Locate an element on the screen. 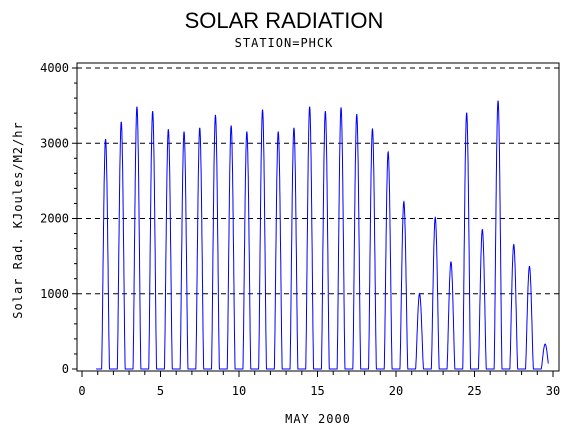 The height and width of the screenshot is (430, 570). x-tick-label-25: 25 is located at coordinates (474, 391).